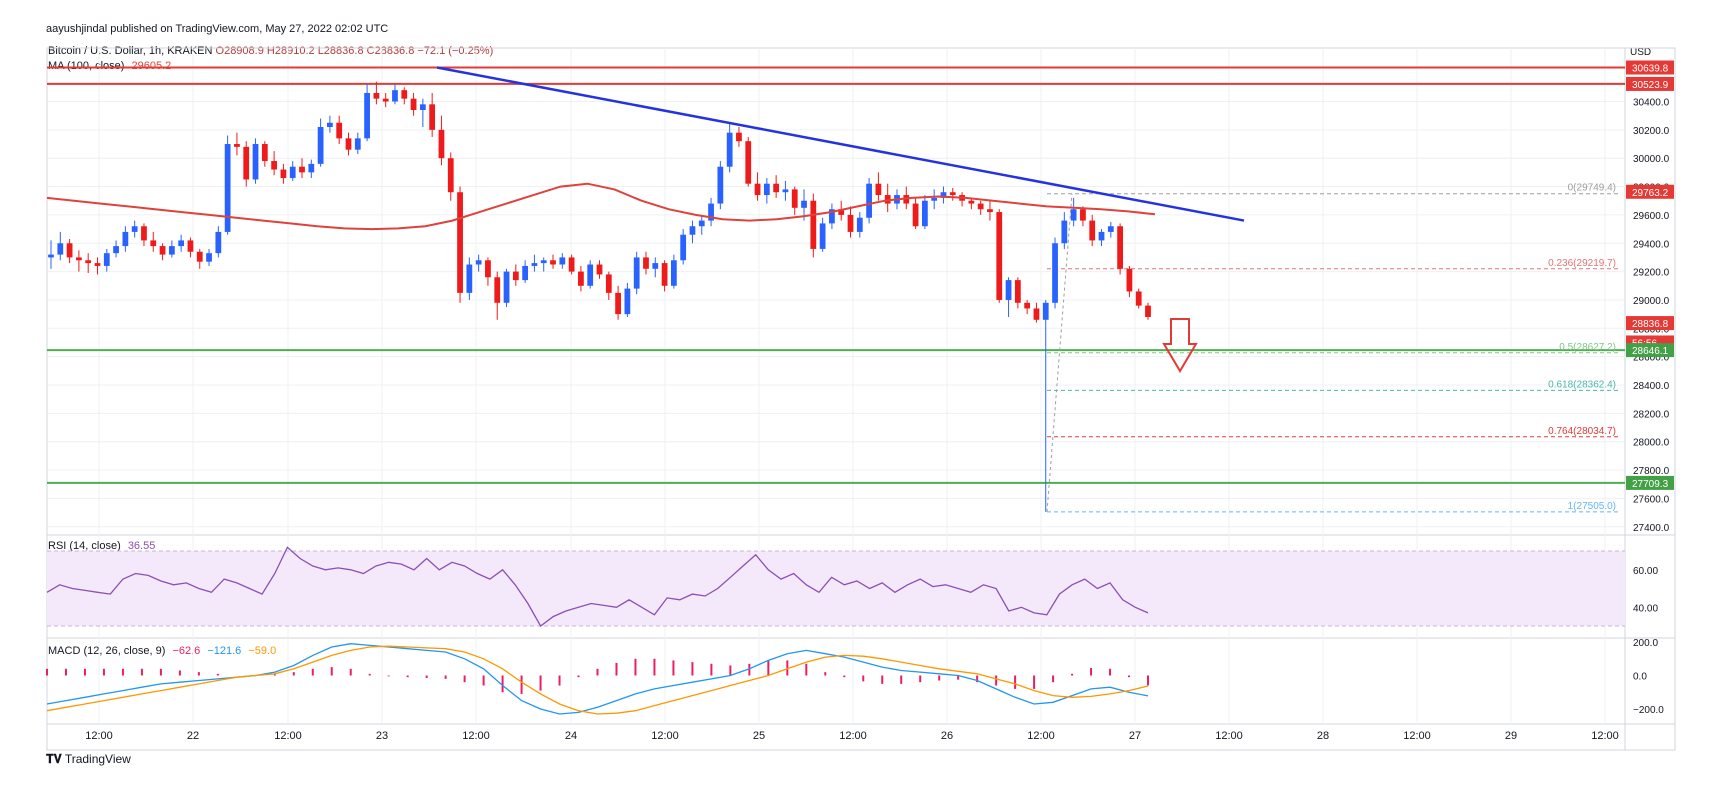  I want to click on price-axis-label: 29000.0, so click(1651, 301).